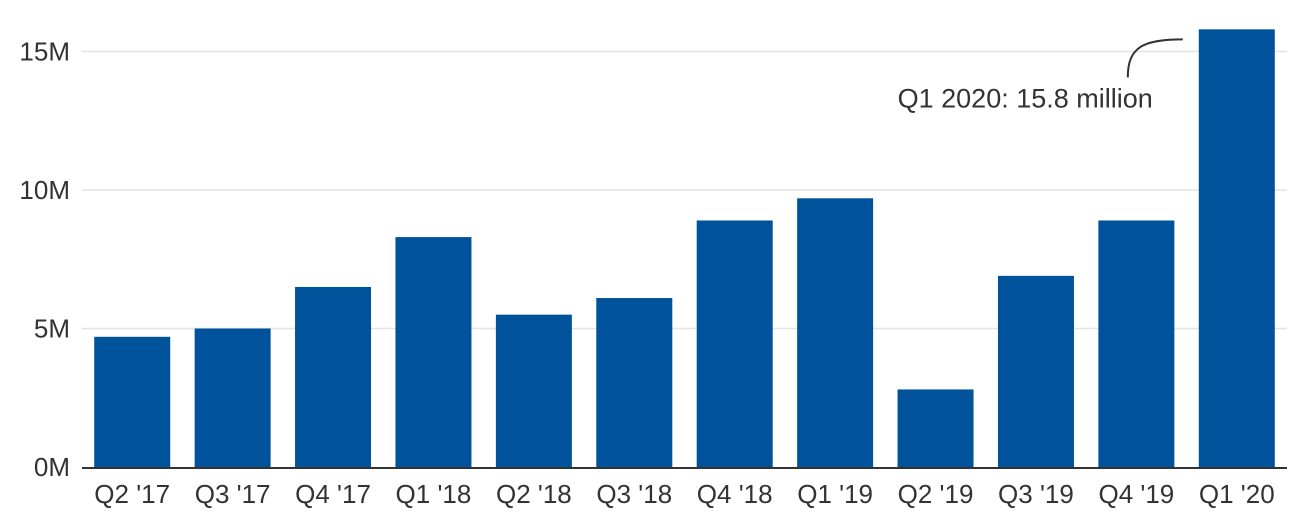  I want to click on x-tick-label: Q2 '19, so click(936, 494).